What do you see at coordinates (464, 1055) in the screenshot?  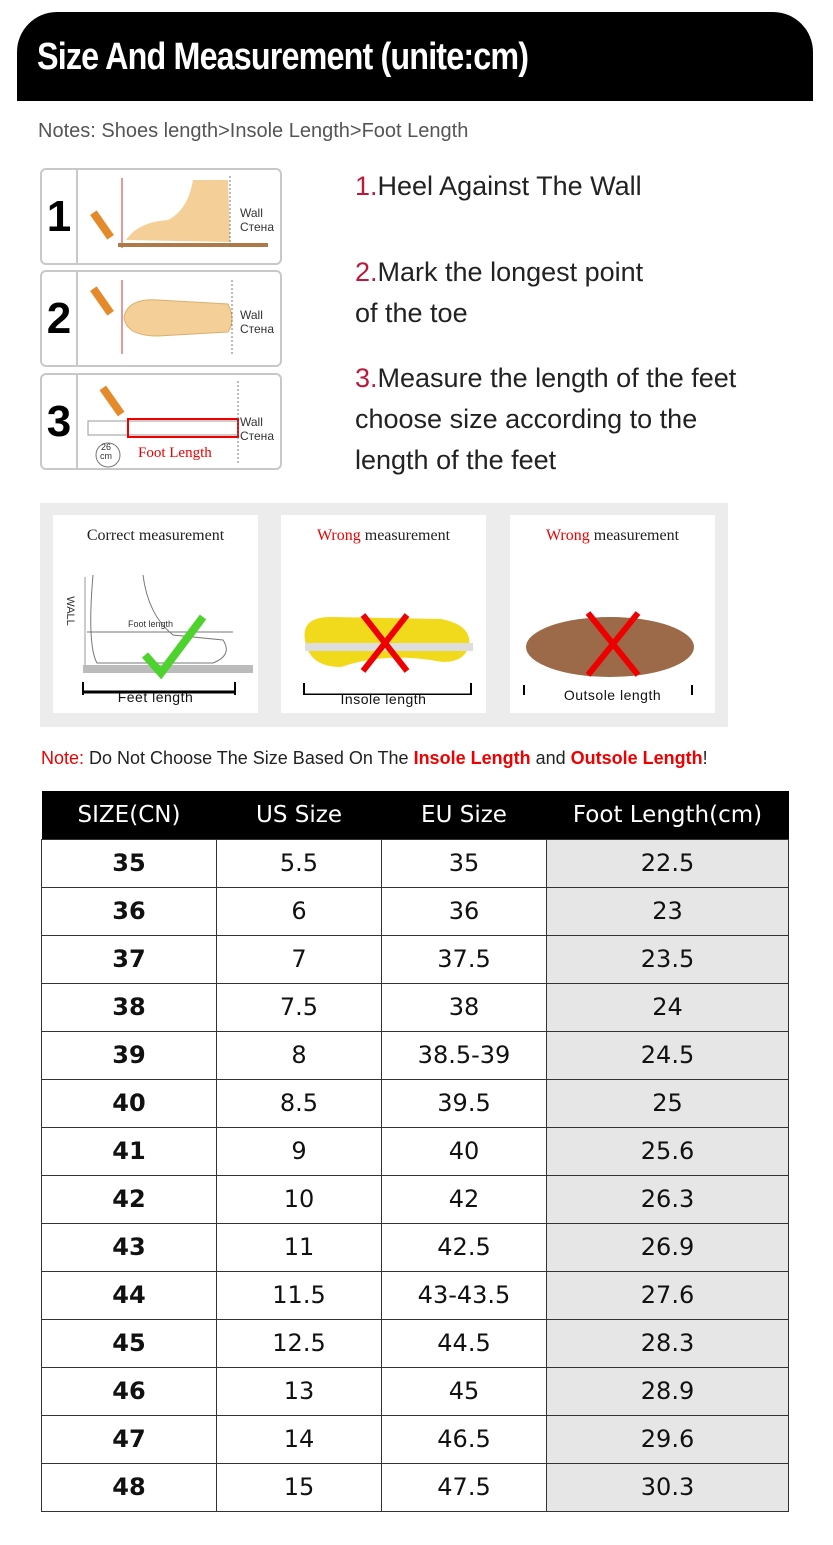 I see `eu-size-cell: 38.5-39` at bounding box center [464, 1055].